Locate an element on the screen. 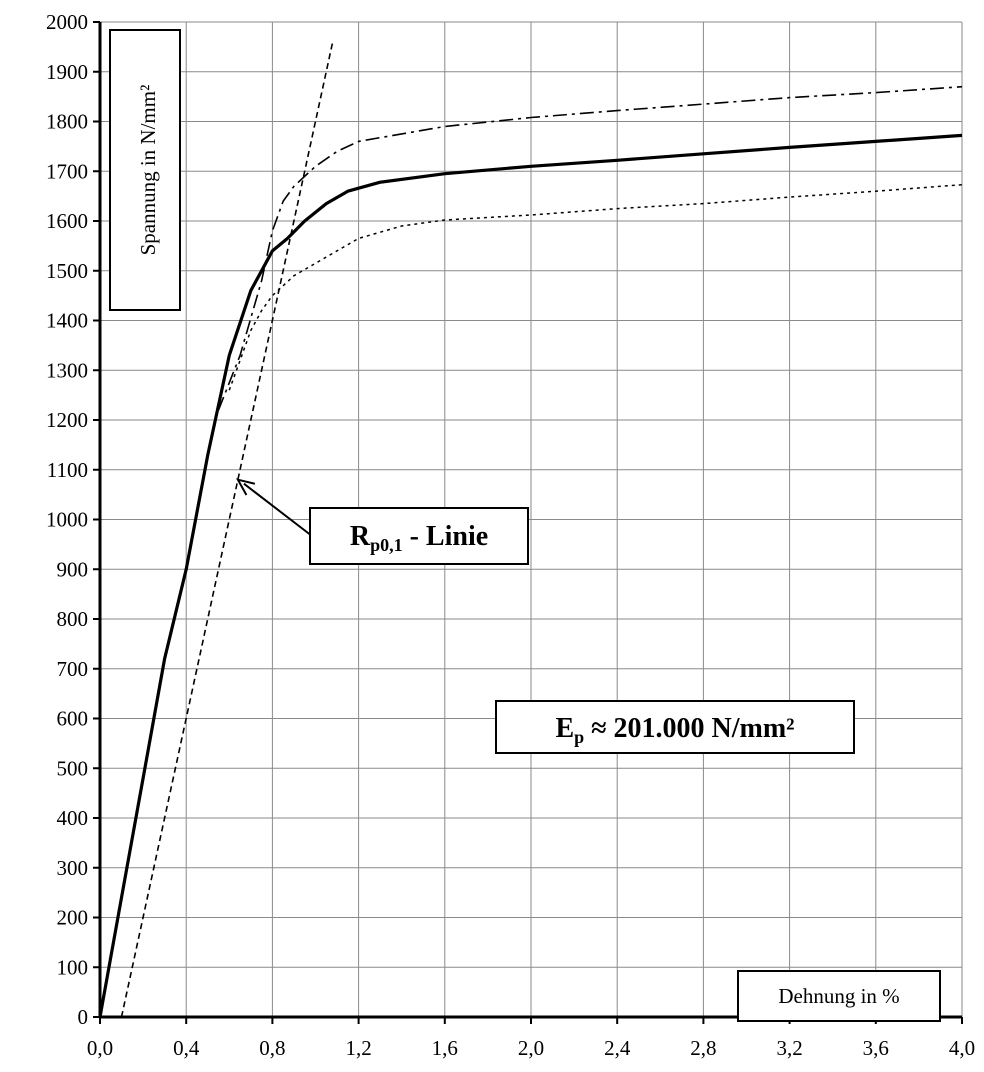  y-tick-label: 1000 is located at coordinates (67, 520).